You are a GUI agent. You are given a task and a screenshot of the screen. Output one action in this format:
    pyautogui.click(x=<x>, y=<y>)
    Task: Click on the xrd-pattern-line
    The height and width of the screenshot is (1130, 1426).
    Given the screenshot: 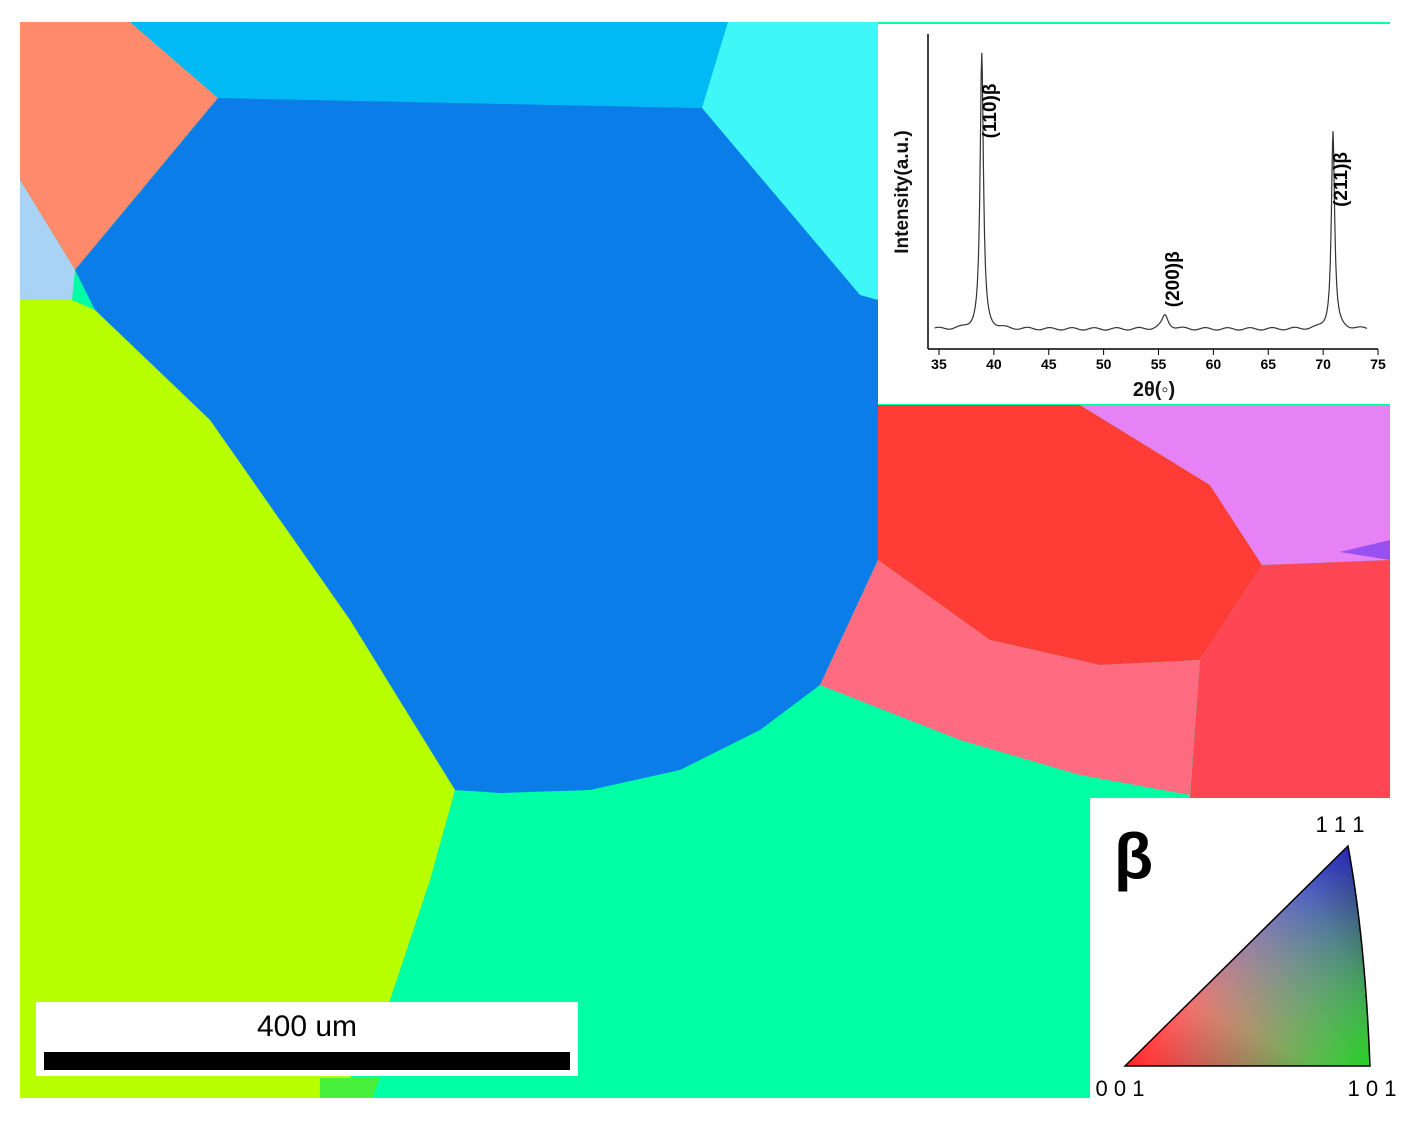 What is the action you would take?
    pyautogui.click(x=1151, y=191)
    